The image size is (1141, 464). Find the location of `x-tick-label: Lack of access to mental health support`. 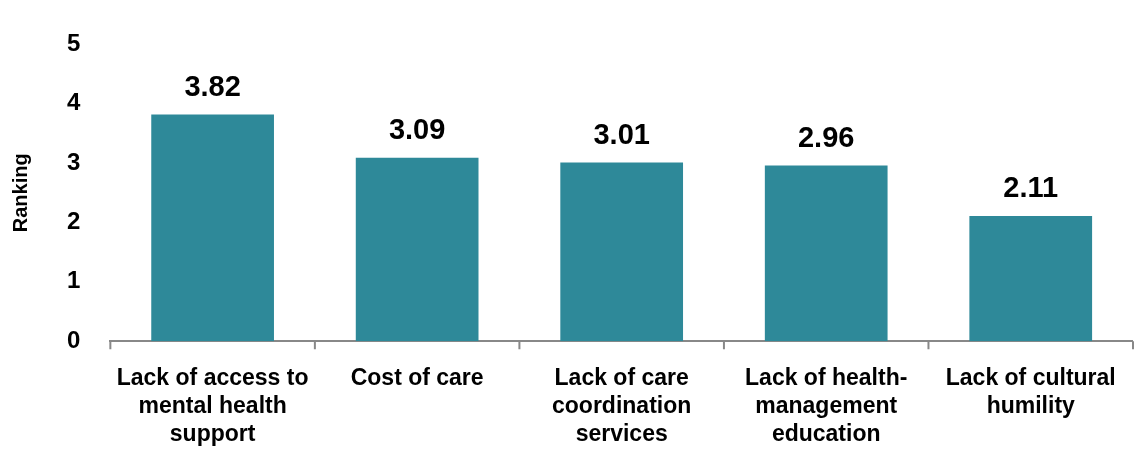

x-tick-label: Lack of access to mental health support is located at coordinates (212, 405).